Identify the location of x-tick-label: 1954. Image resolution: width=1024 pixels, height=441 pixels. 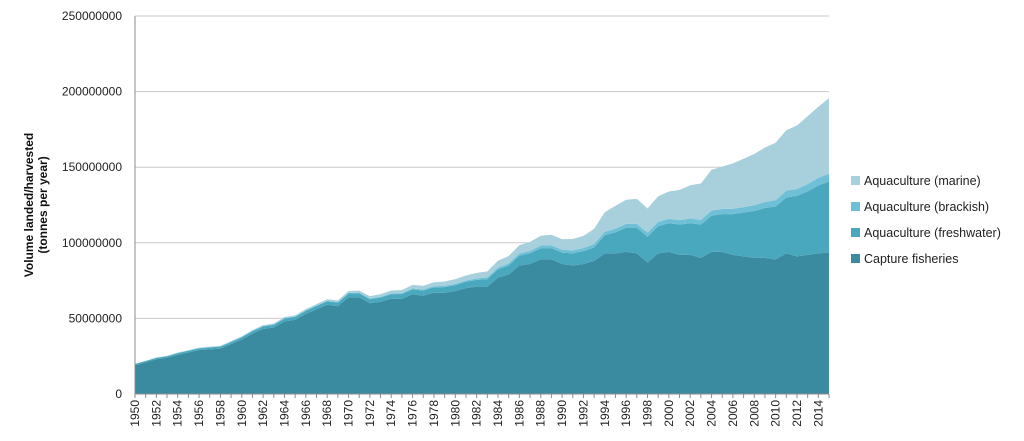
(178, 413).